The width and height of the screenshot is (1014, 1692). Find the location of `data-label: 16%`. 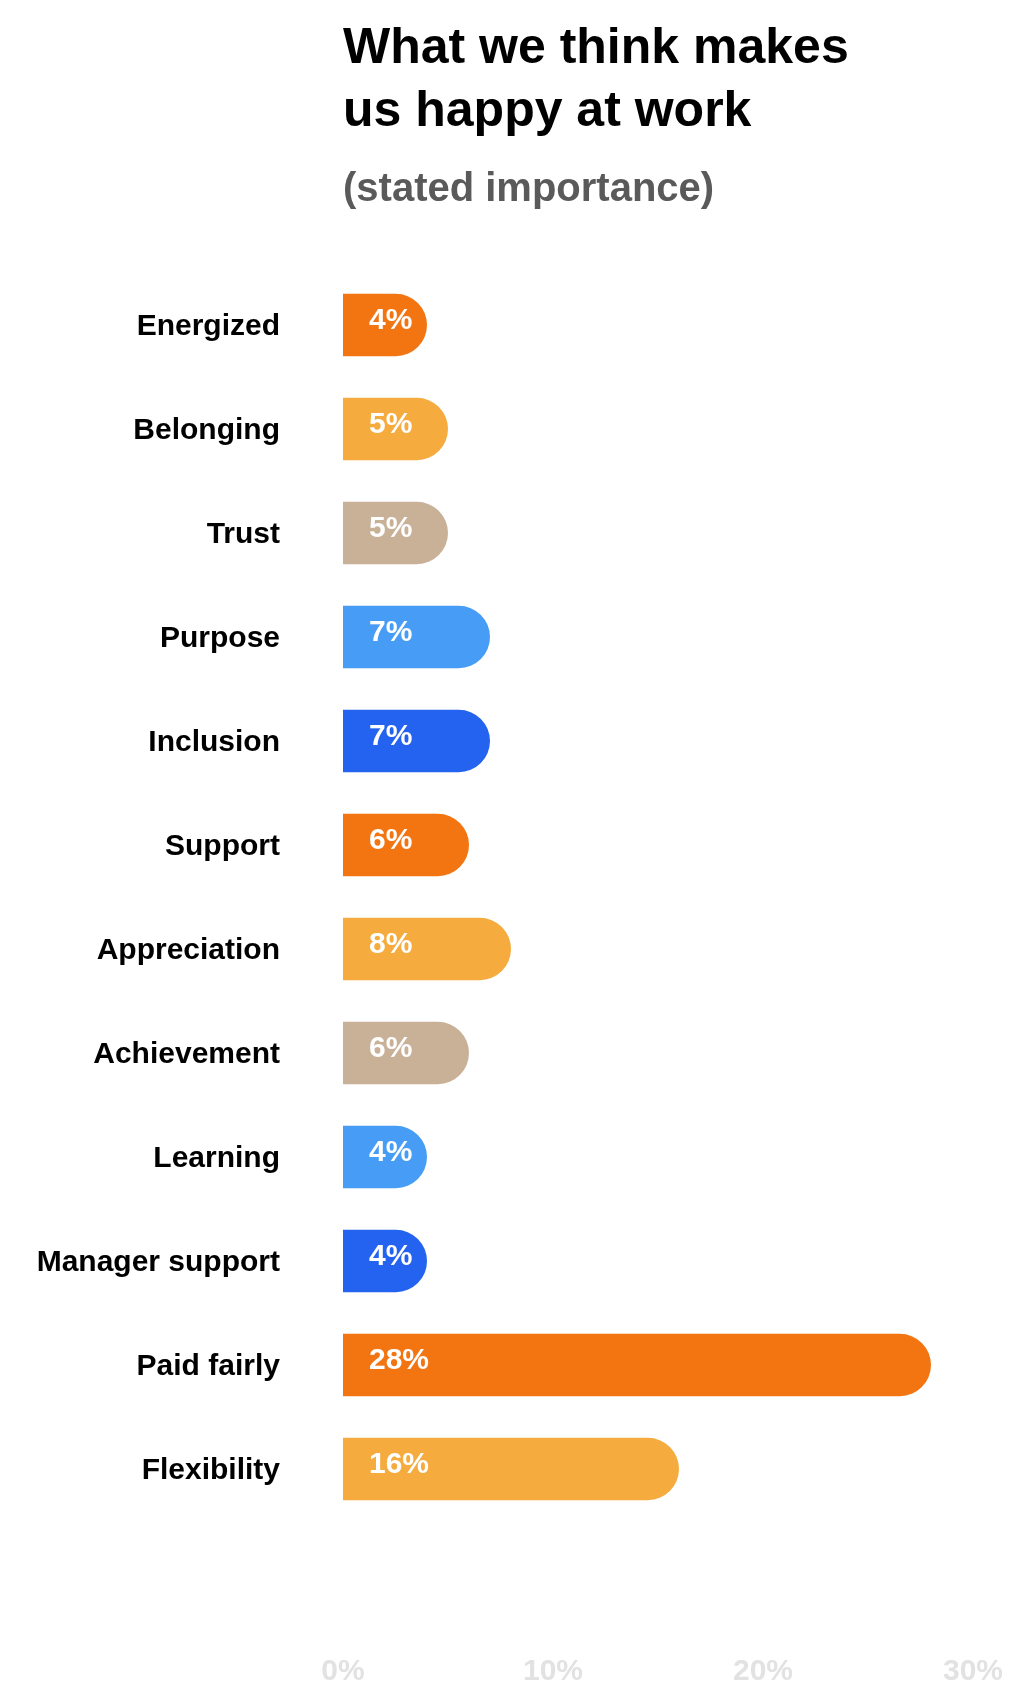

data-label: 16% is located at coordinates (399, 1462).